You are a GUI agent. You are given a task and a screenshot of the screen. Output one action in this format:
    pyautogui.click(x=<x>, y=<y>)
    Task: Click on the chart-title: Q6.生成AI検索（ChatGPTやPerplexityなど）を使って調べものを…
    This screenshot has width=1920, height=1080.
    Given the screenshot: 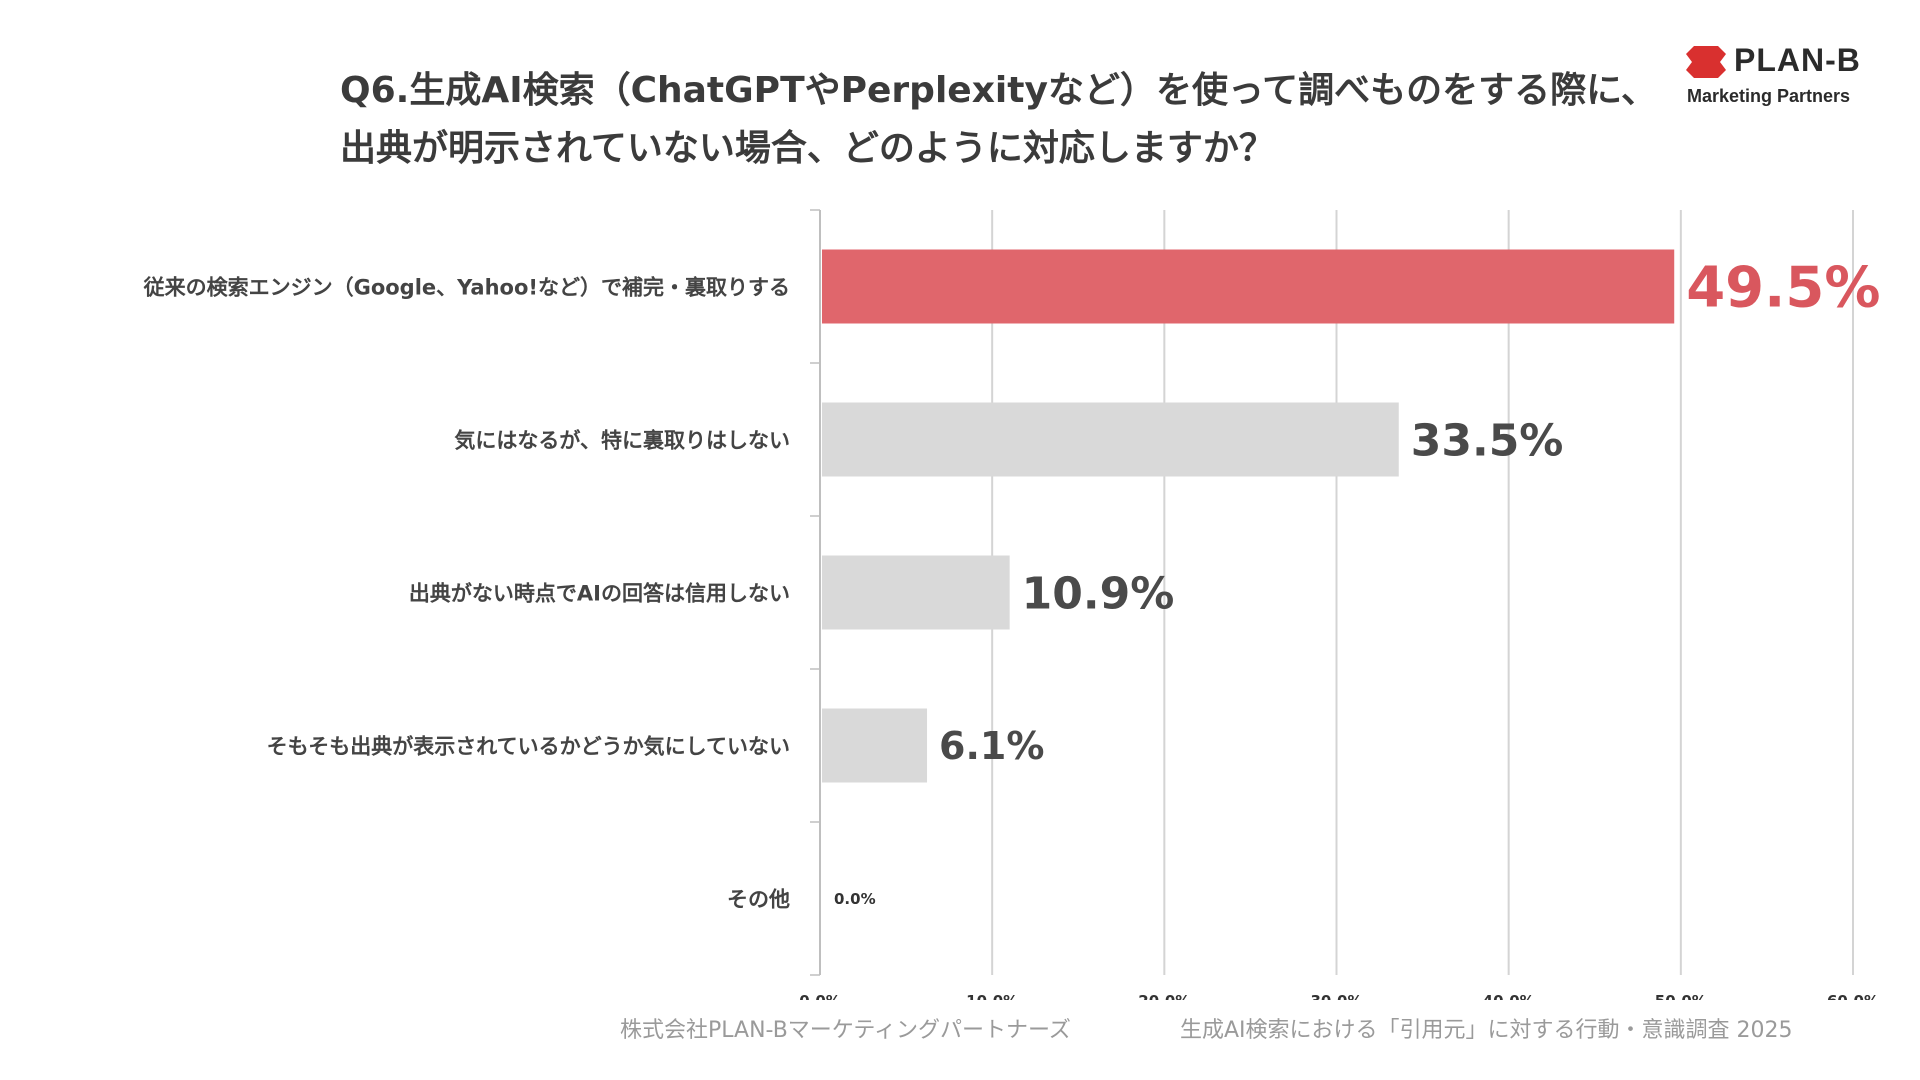 What is the action you would take?
    pyautogui.click(x=999, y=120)
    